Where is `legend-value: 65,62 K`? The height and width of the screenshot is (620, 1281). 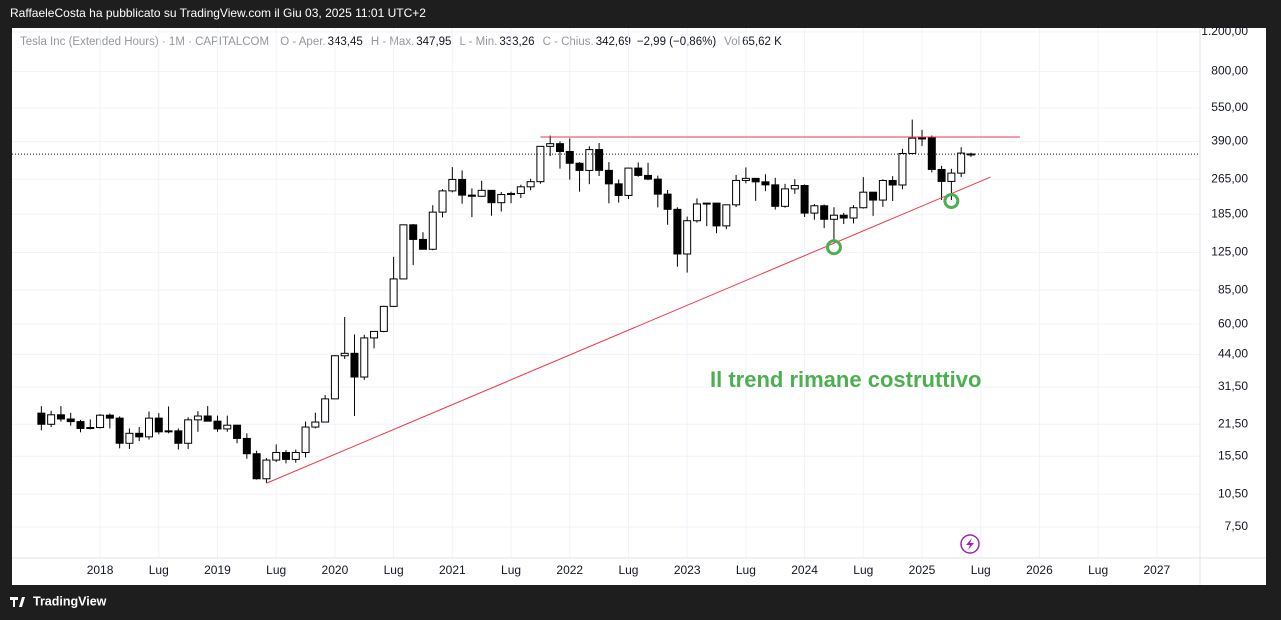
legend-value: 65,62 K is located at coordinates (762, 42).